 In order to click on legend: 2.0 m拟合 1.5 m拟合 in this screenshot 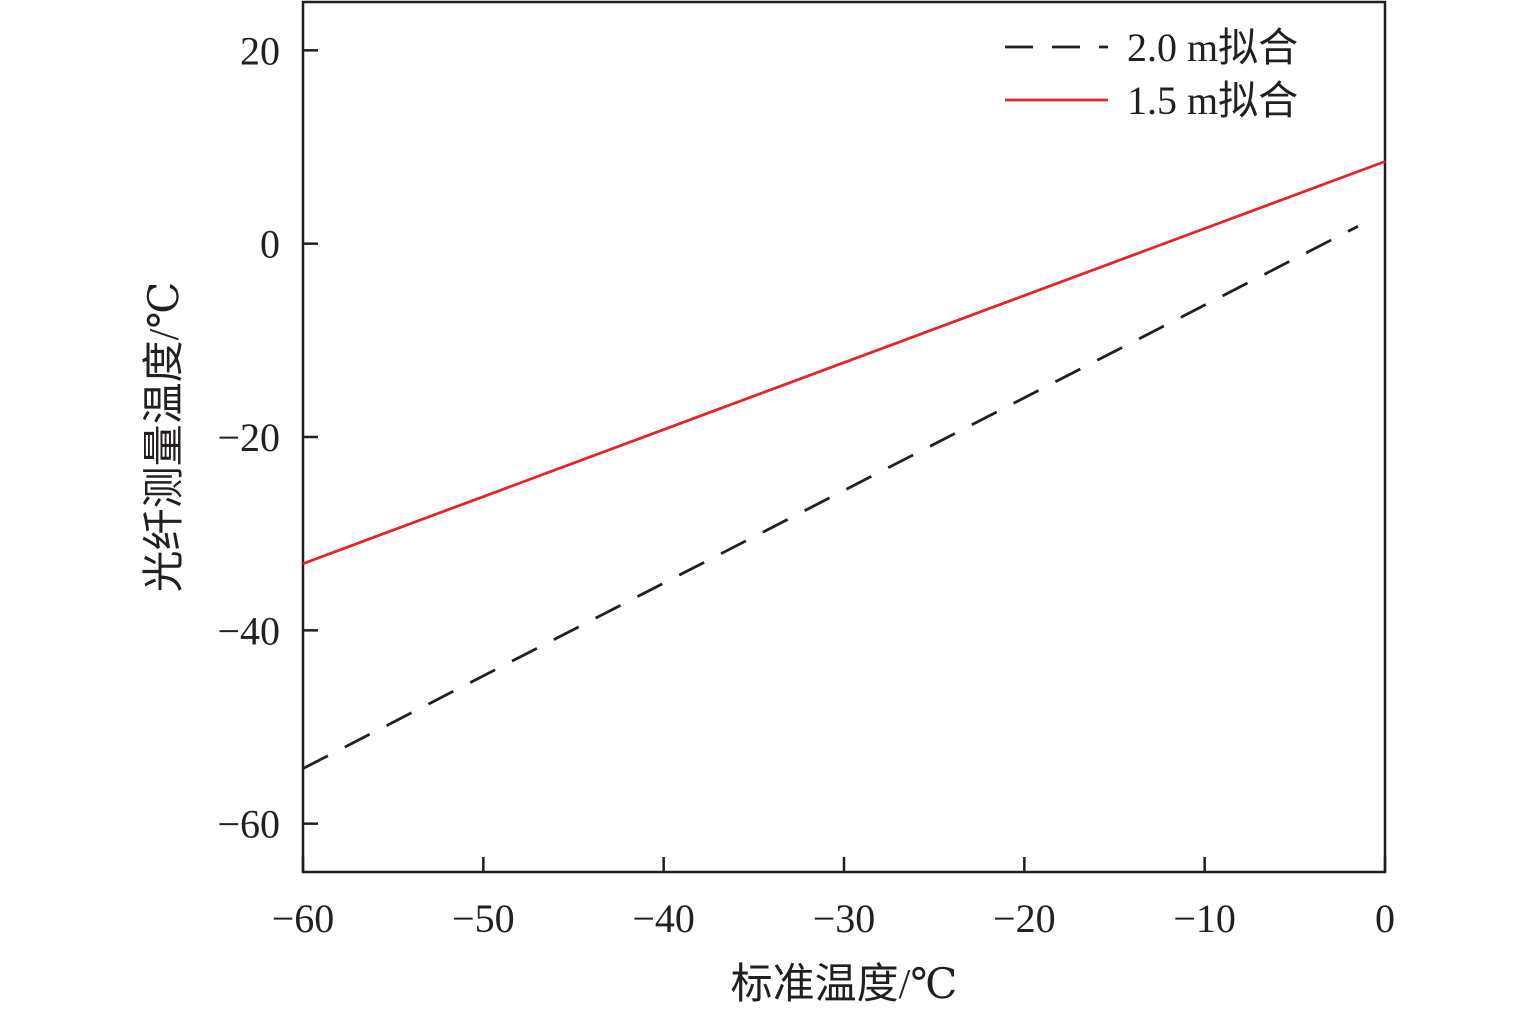, I will do `click(1151, 74)`.